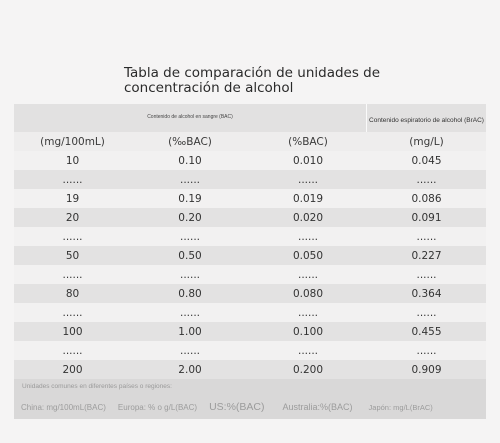 The width and height of the screenshot is (500, 443). Describe the element at coordinates (426, 331) in the screenshot. I see `cell: 0.455` at that location.